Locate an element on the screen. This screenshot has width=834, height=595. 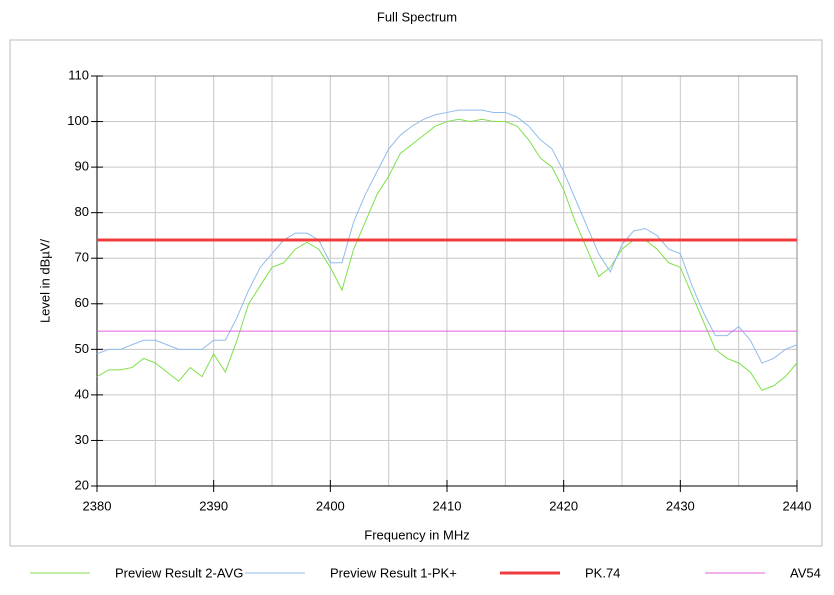
y-tick-label: 80 is located at coordinates (82, 211).